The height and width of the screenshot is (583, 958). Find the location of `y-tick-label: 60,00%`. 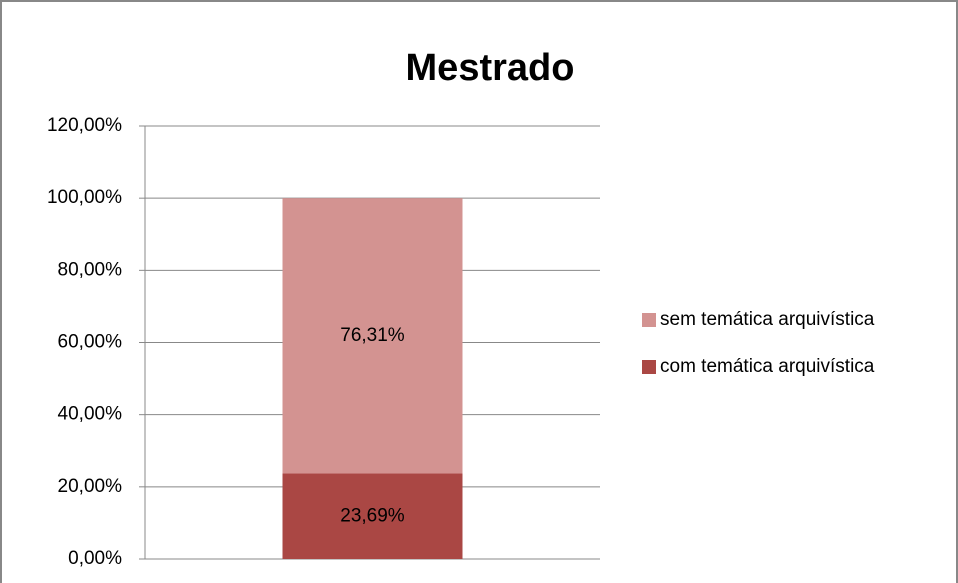

y-tick-label: 60,00% is located at coordinates (90, 342).